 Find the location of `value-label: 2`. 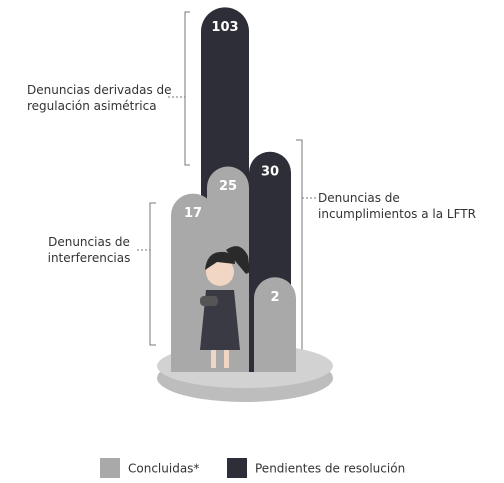

value-label: 2 is located at coordinates (274, 297).